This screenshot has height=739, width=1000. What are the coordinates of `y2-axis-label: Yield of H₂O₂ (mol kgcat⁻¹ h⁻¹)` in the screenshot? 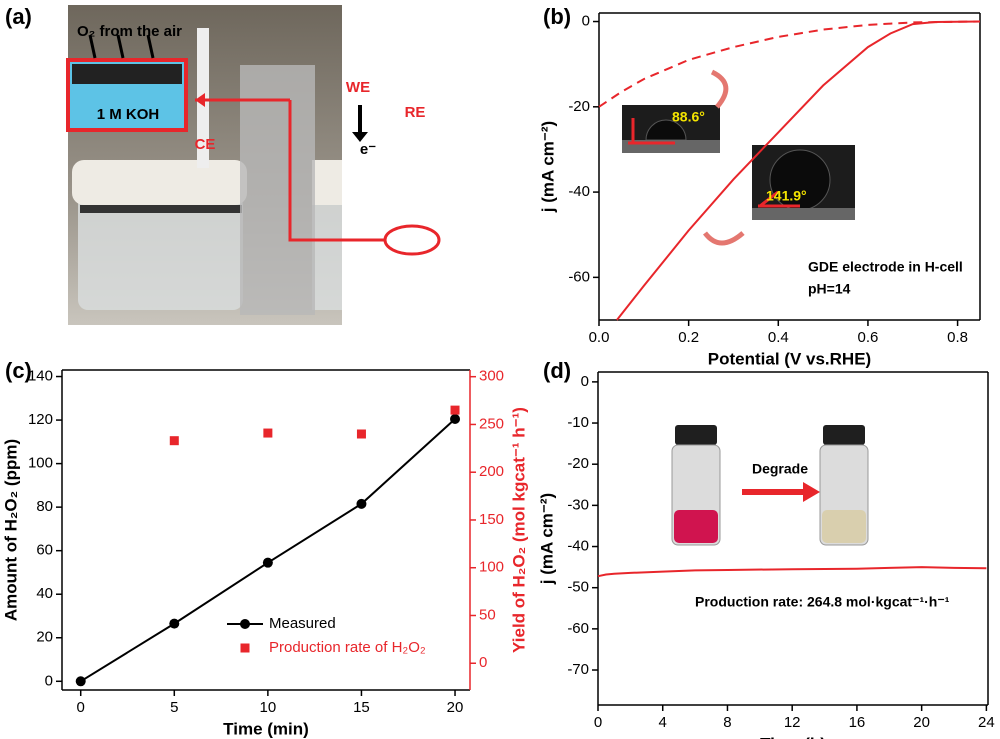 It's located at (518, 530).